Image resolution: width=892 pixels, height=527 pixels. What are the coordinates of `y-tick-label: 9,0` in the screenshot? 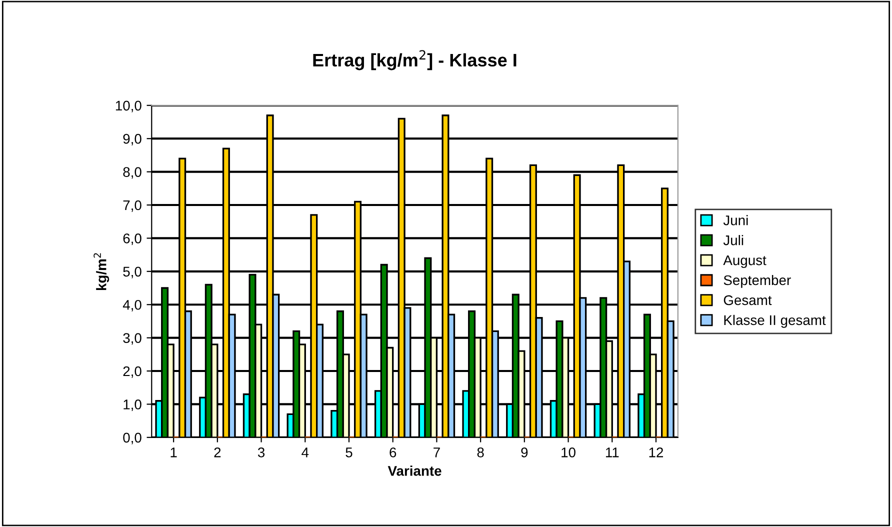 It's located at (132, 140).